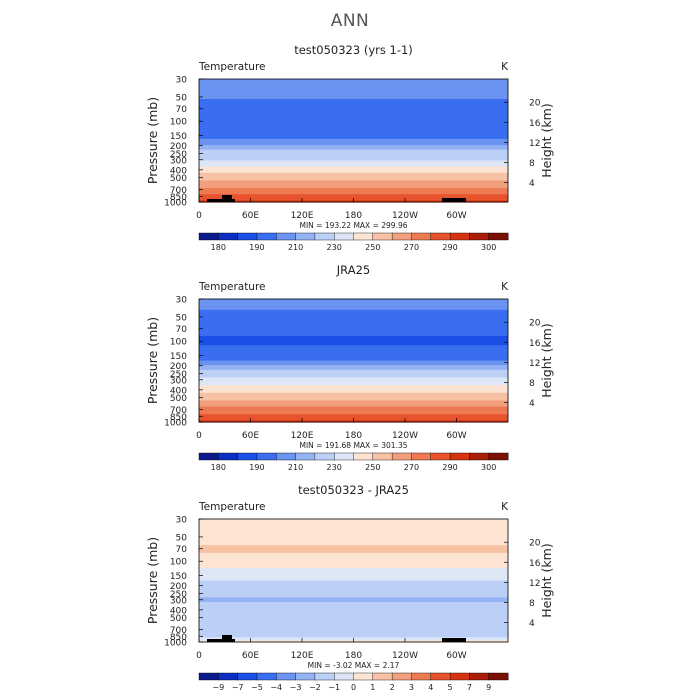 Image resolution: width=700 pixels, height=700 pixels. Describe the element at coordinates (232, 507) in the screenshot. I see `variable-label: Temperature` at that location.